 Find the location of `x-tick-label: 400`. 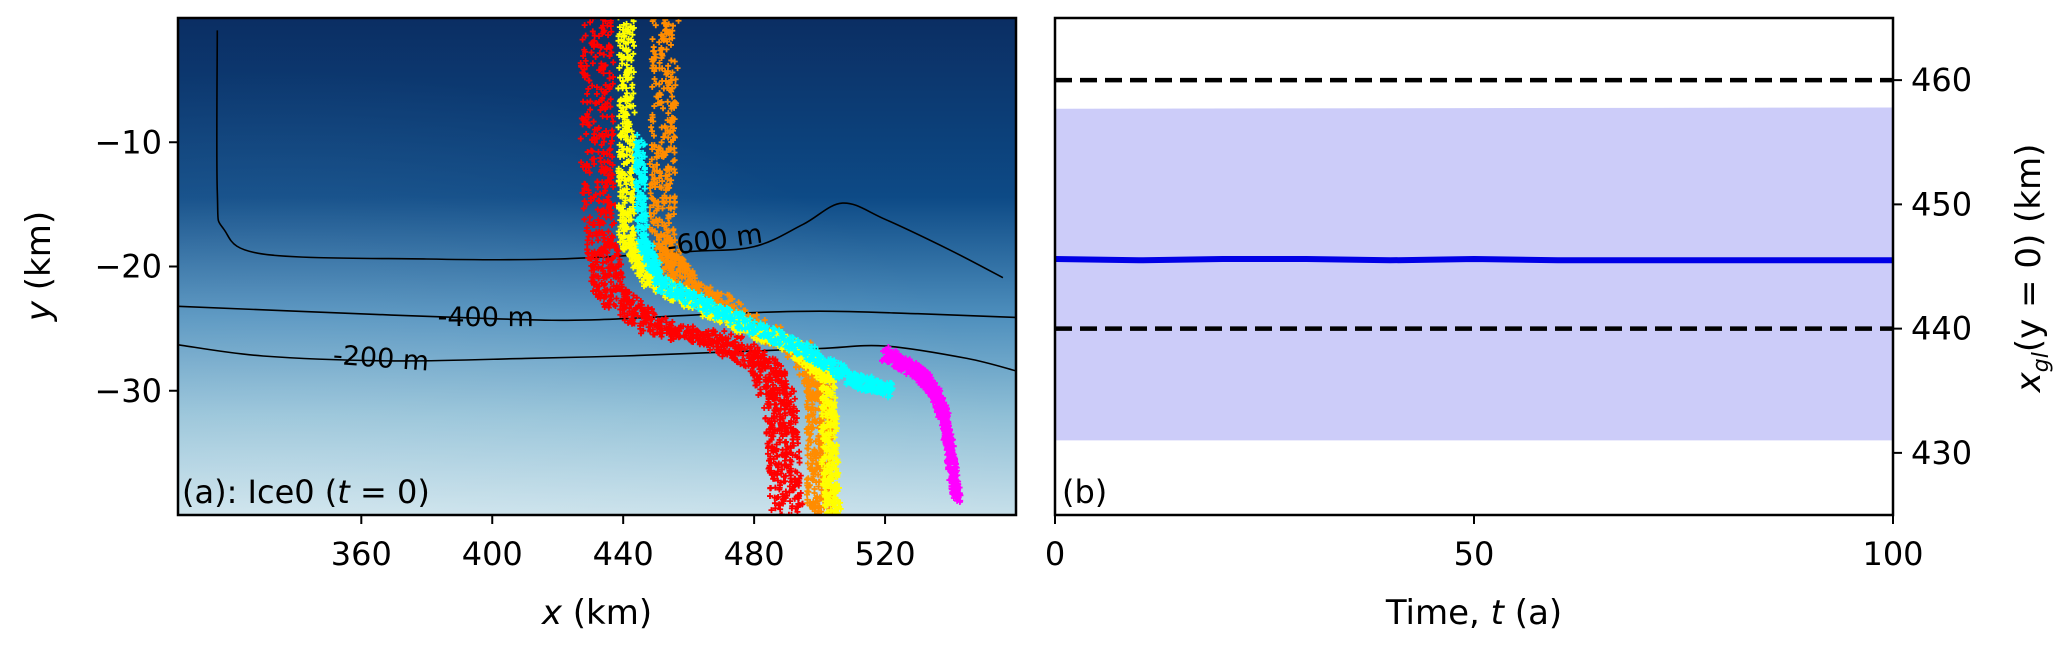

x-tick-label: 400 is located at coordinates (492, 554).